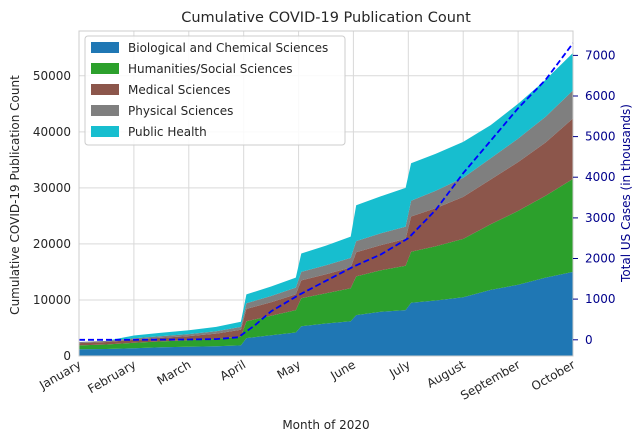 The height and width of the screenshot is (446, 644). I want to click on y-tick-label: 10000, so click(52, 300).